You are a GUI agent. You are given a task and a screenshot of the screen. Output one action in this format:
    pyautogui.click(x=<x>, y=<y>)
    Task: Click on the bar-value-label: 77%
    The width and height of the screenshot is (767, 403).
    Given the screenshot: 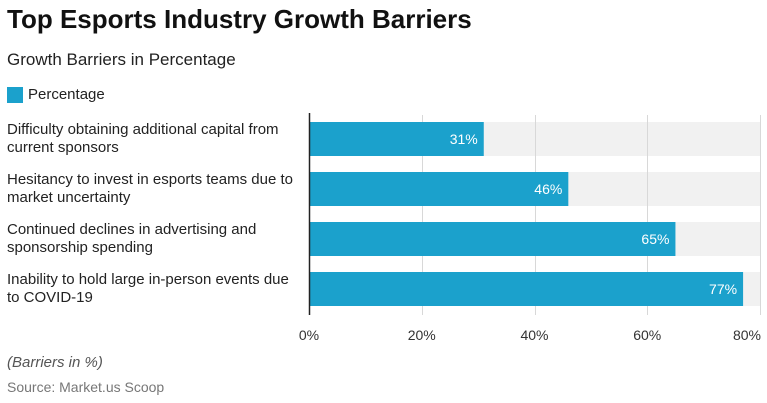 What is the action you would take?
    pyautogui.click(x=723, y=289)
    